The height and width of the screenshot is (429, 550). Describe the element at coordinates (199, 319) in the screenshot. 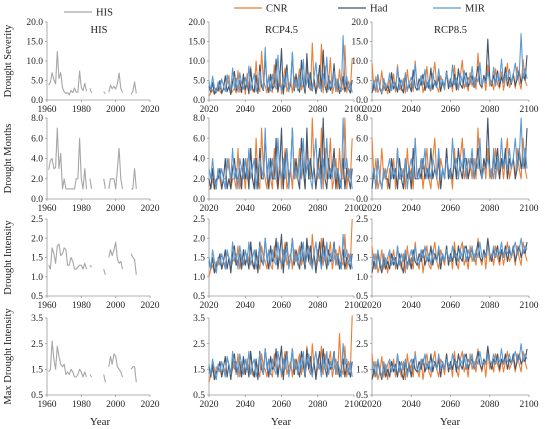

I see `y-tick-label: 3.5` at that location.